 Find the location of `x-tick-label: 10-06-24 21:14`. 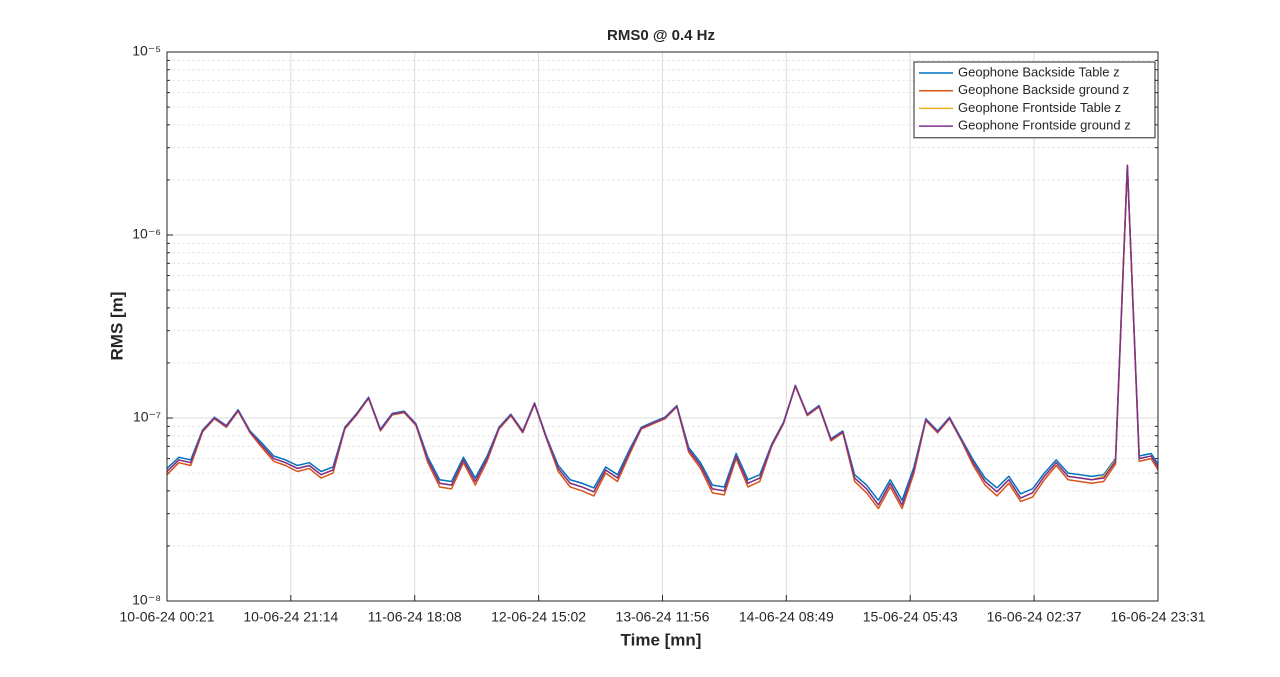

x-tick-label: 10-06-24 21:14 is located at coordinates (290, 617).